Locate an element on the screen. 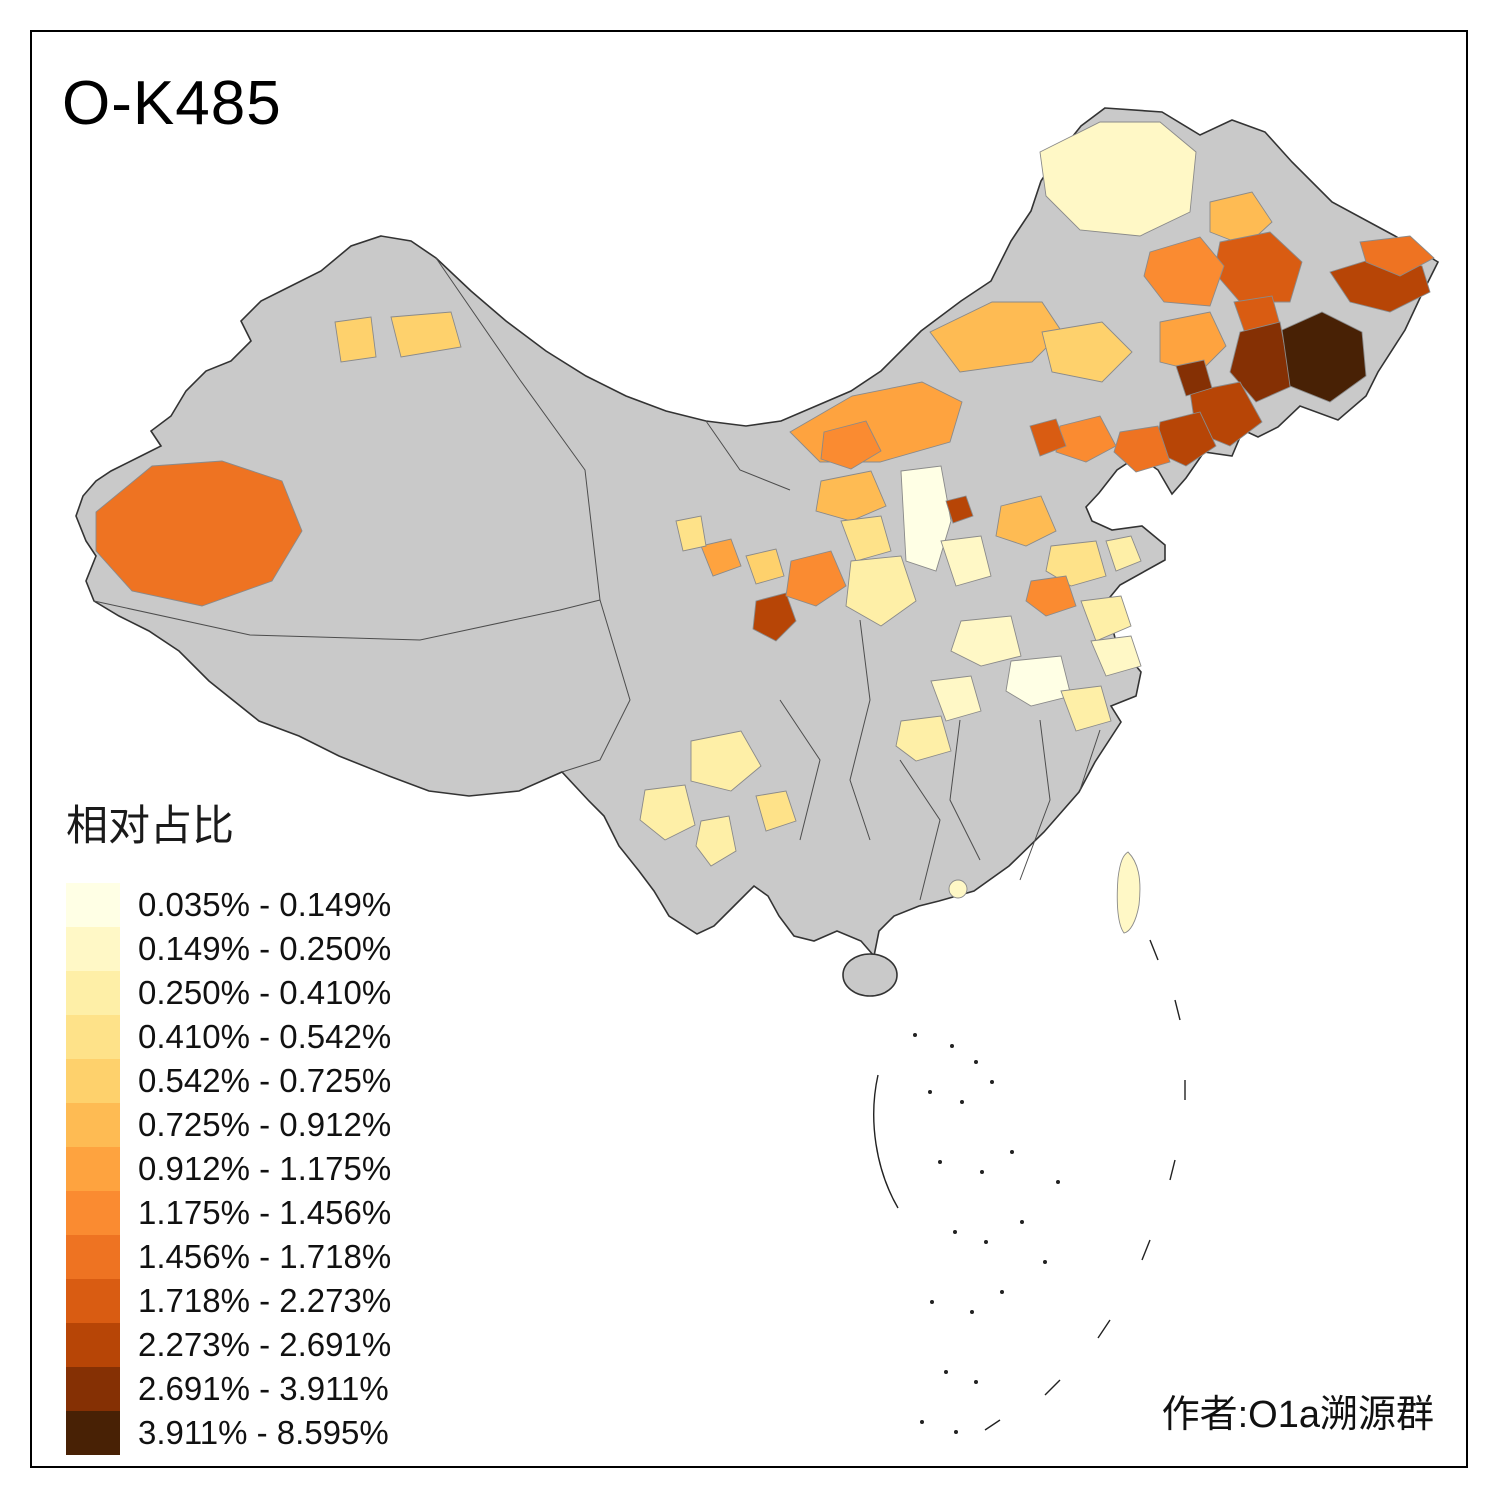 The image size is (1500, 1500). legend-item: 1.175% - 1.456% is located at coordinates (228, 1213).